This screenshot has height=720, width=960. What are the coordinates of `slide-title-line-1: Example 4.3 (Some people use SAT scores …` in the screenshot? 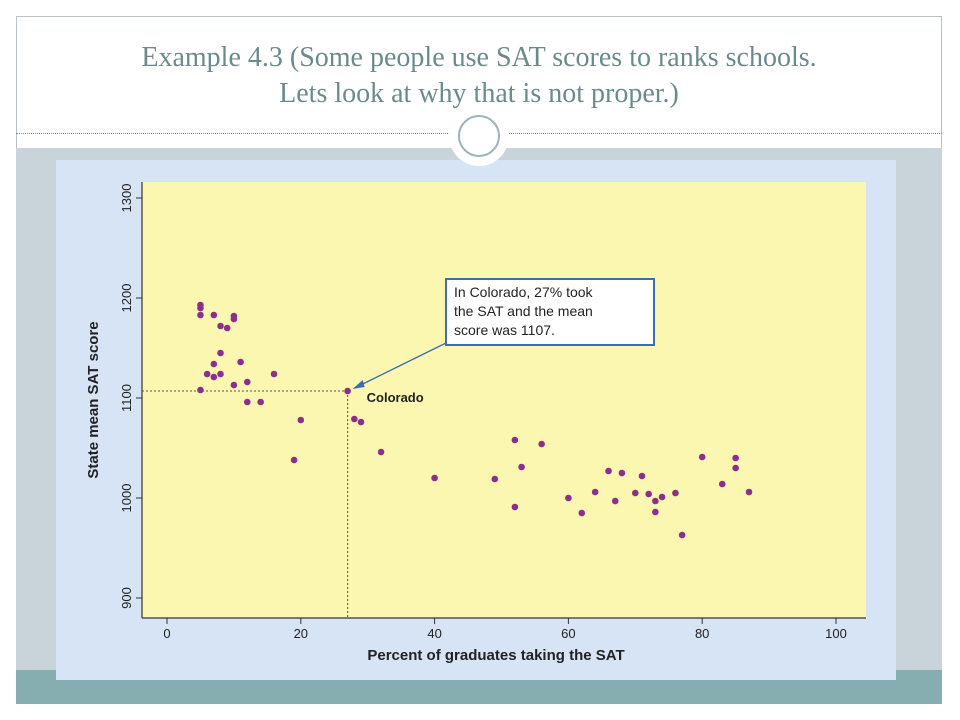 It's located at (479, 57).